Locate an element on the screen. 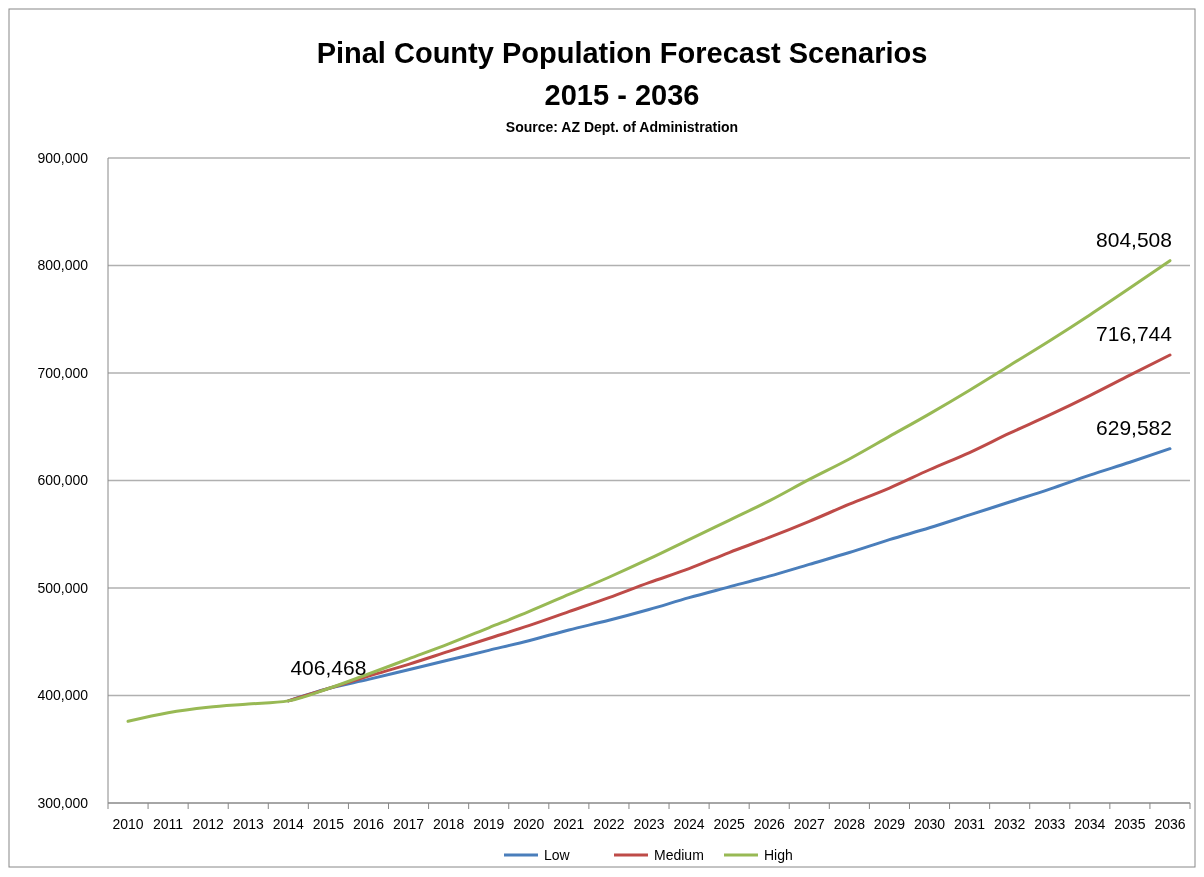 Image resolution: width=1204 pixels, height=877 pixels. x-tick-label: 2032 is located at coordinates (1010, 824).